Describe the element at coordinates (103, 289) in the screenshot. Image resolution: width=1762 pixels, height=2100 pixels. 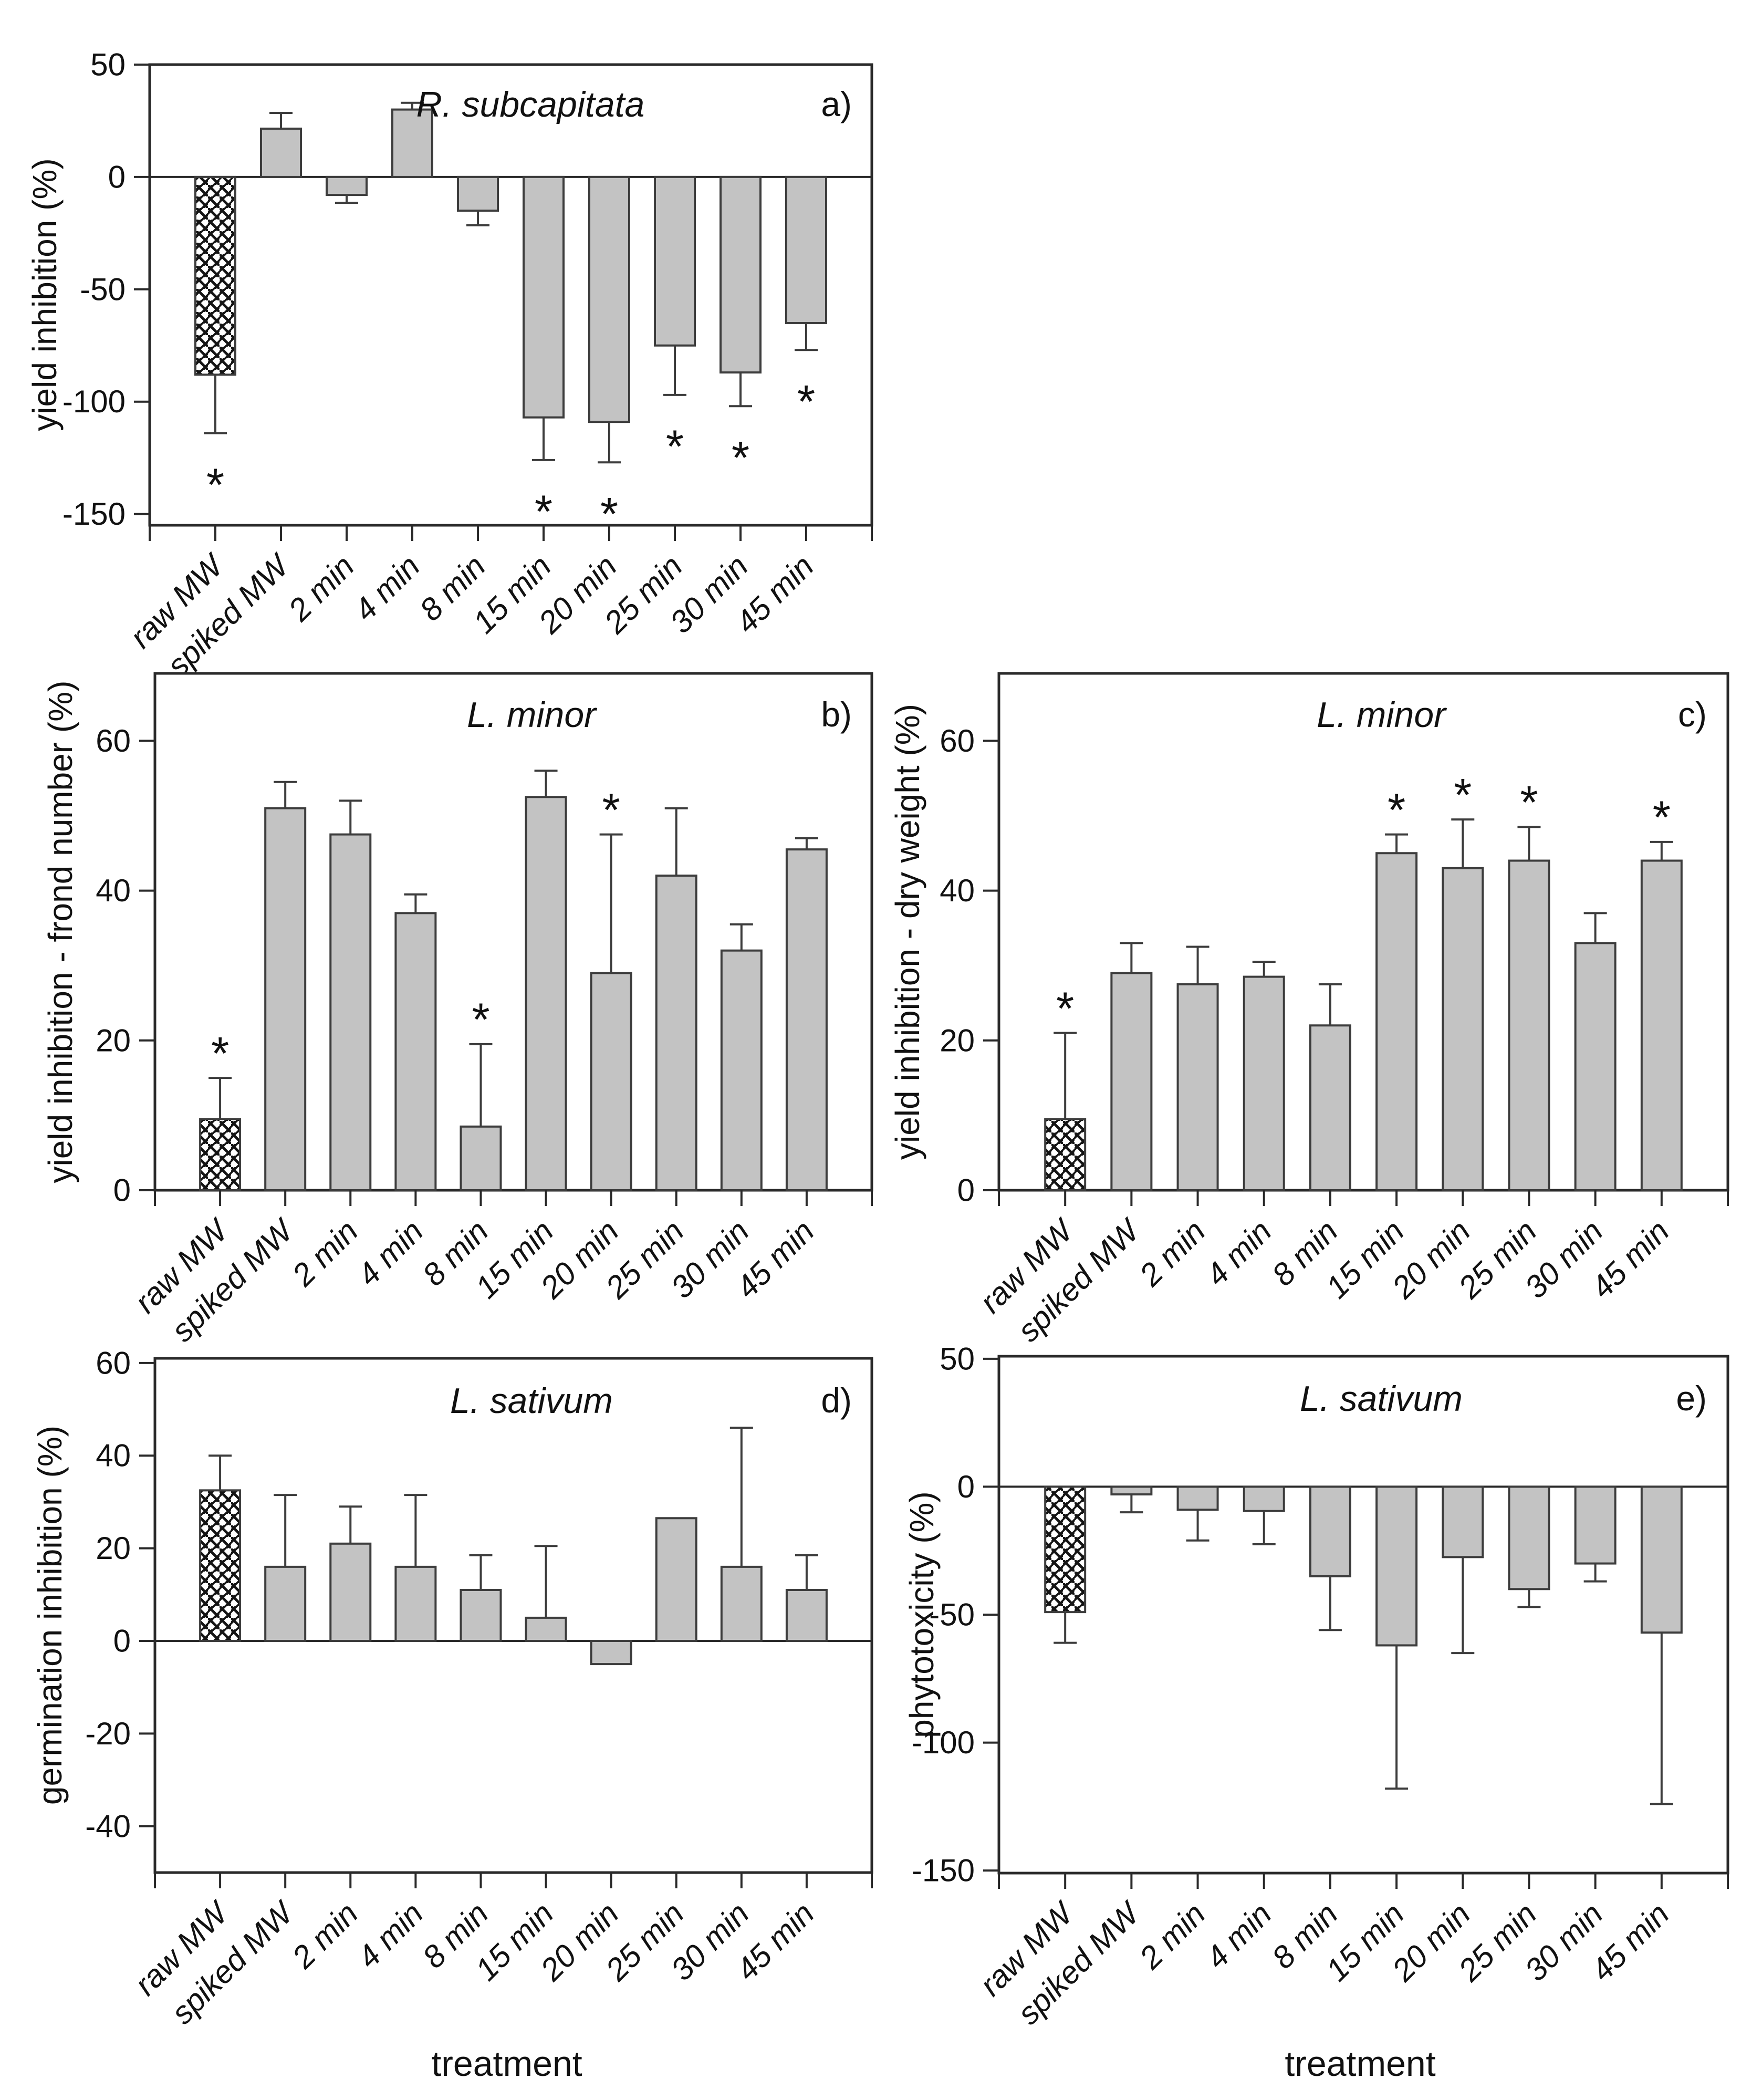
I see `y-tick-label: -50` at that location.